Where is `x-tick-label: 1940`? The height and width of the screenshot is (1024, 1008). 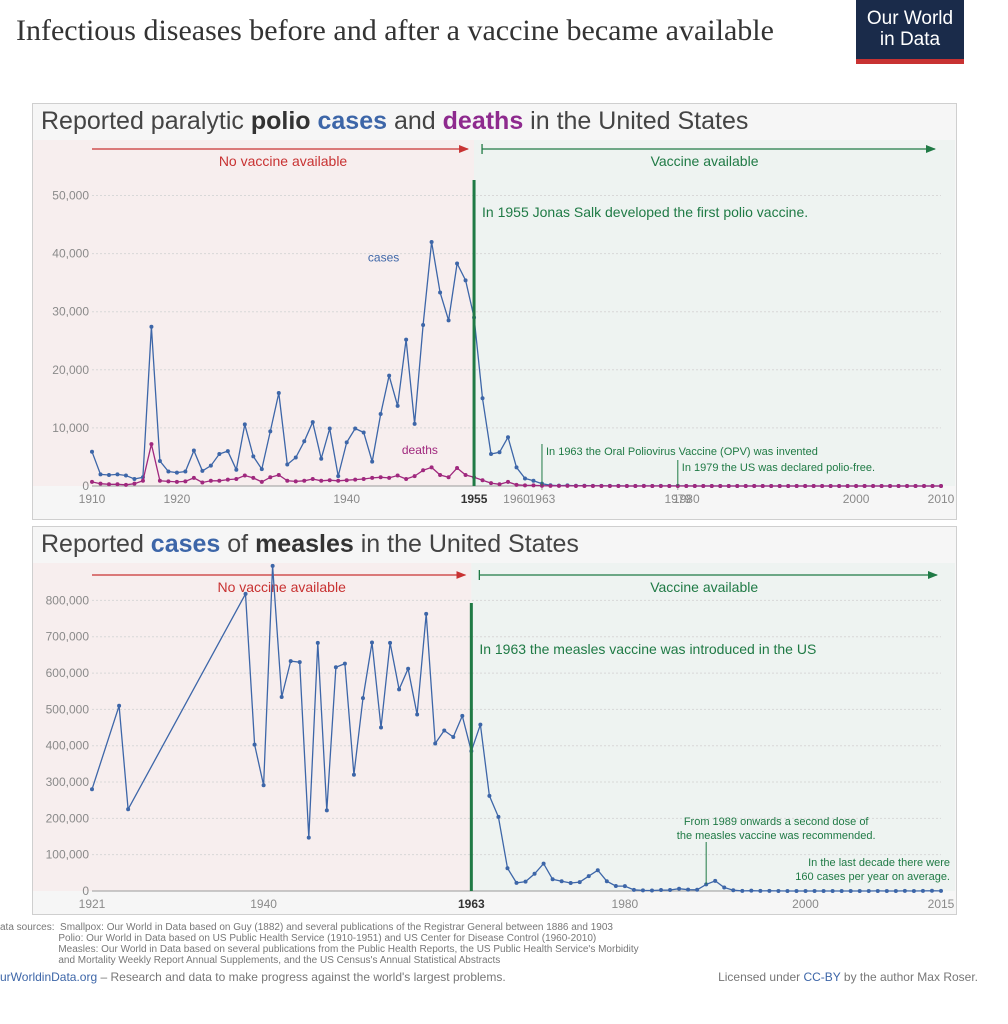
x-tick-label: 1940 is located at coordinates (263, 904).